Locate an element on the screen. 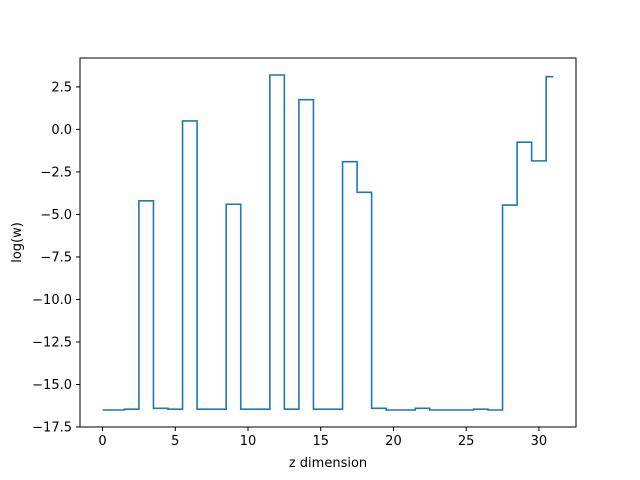 This screenshot has width=640, height=480. y-tick-label: −17.5 is located at coordinates (52, 428).